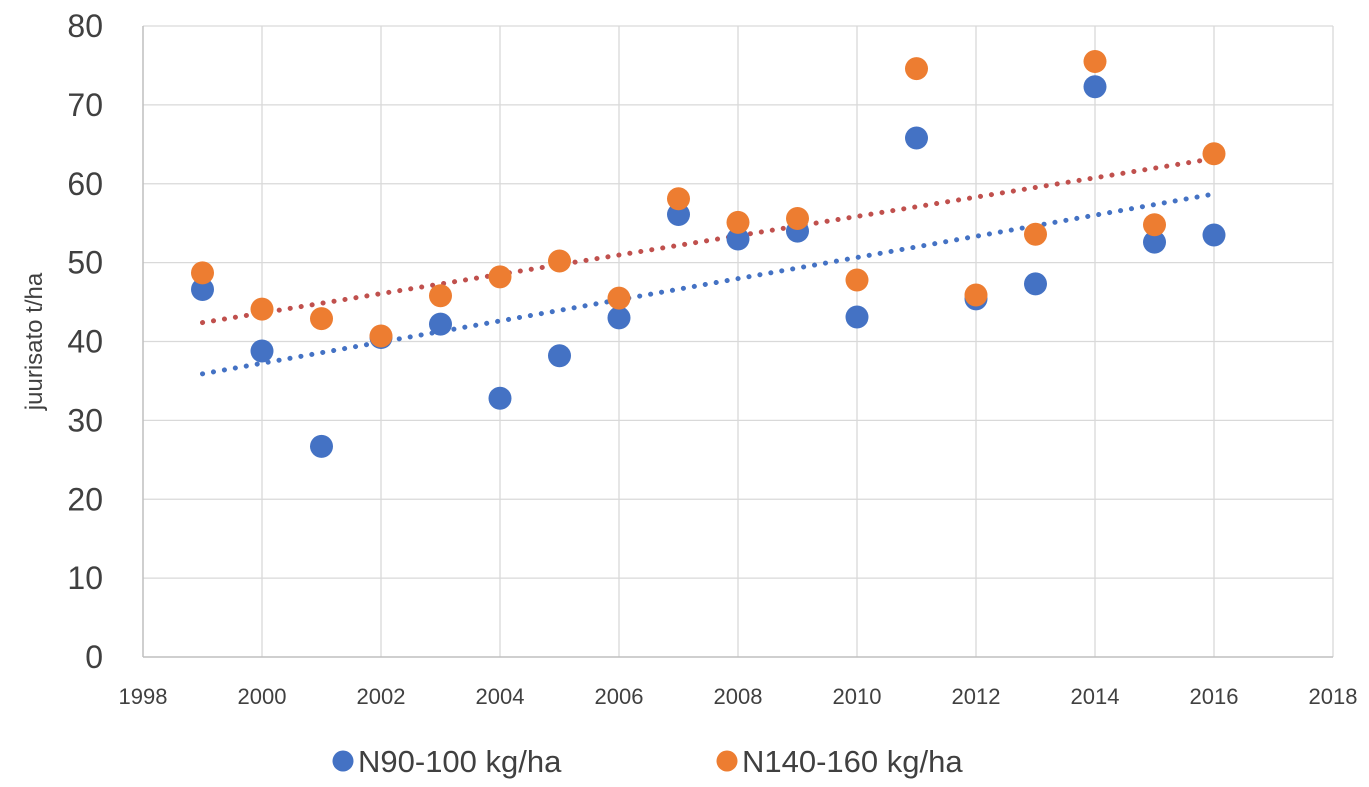 The height and width of the screenshot is (787, 1369). I want to click on x-tick-label: 2018, so click(1333, 696).